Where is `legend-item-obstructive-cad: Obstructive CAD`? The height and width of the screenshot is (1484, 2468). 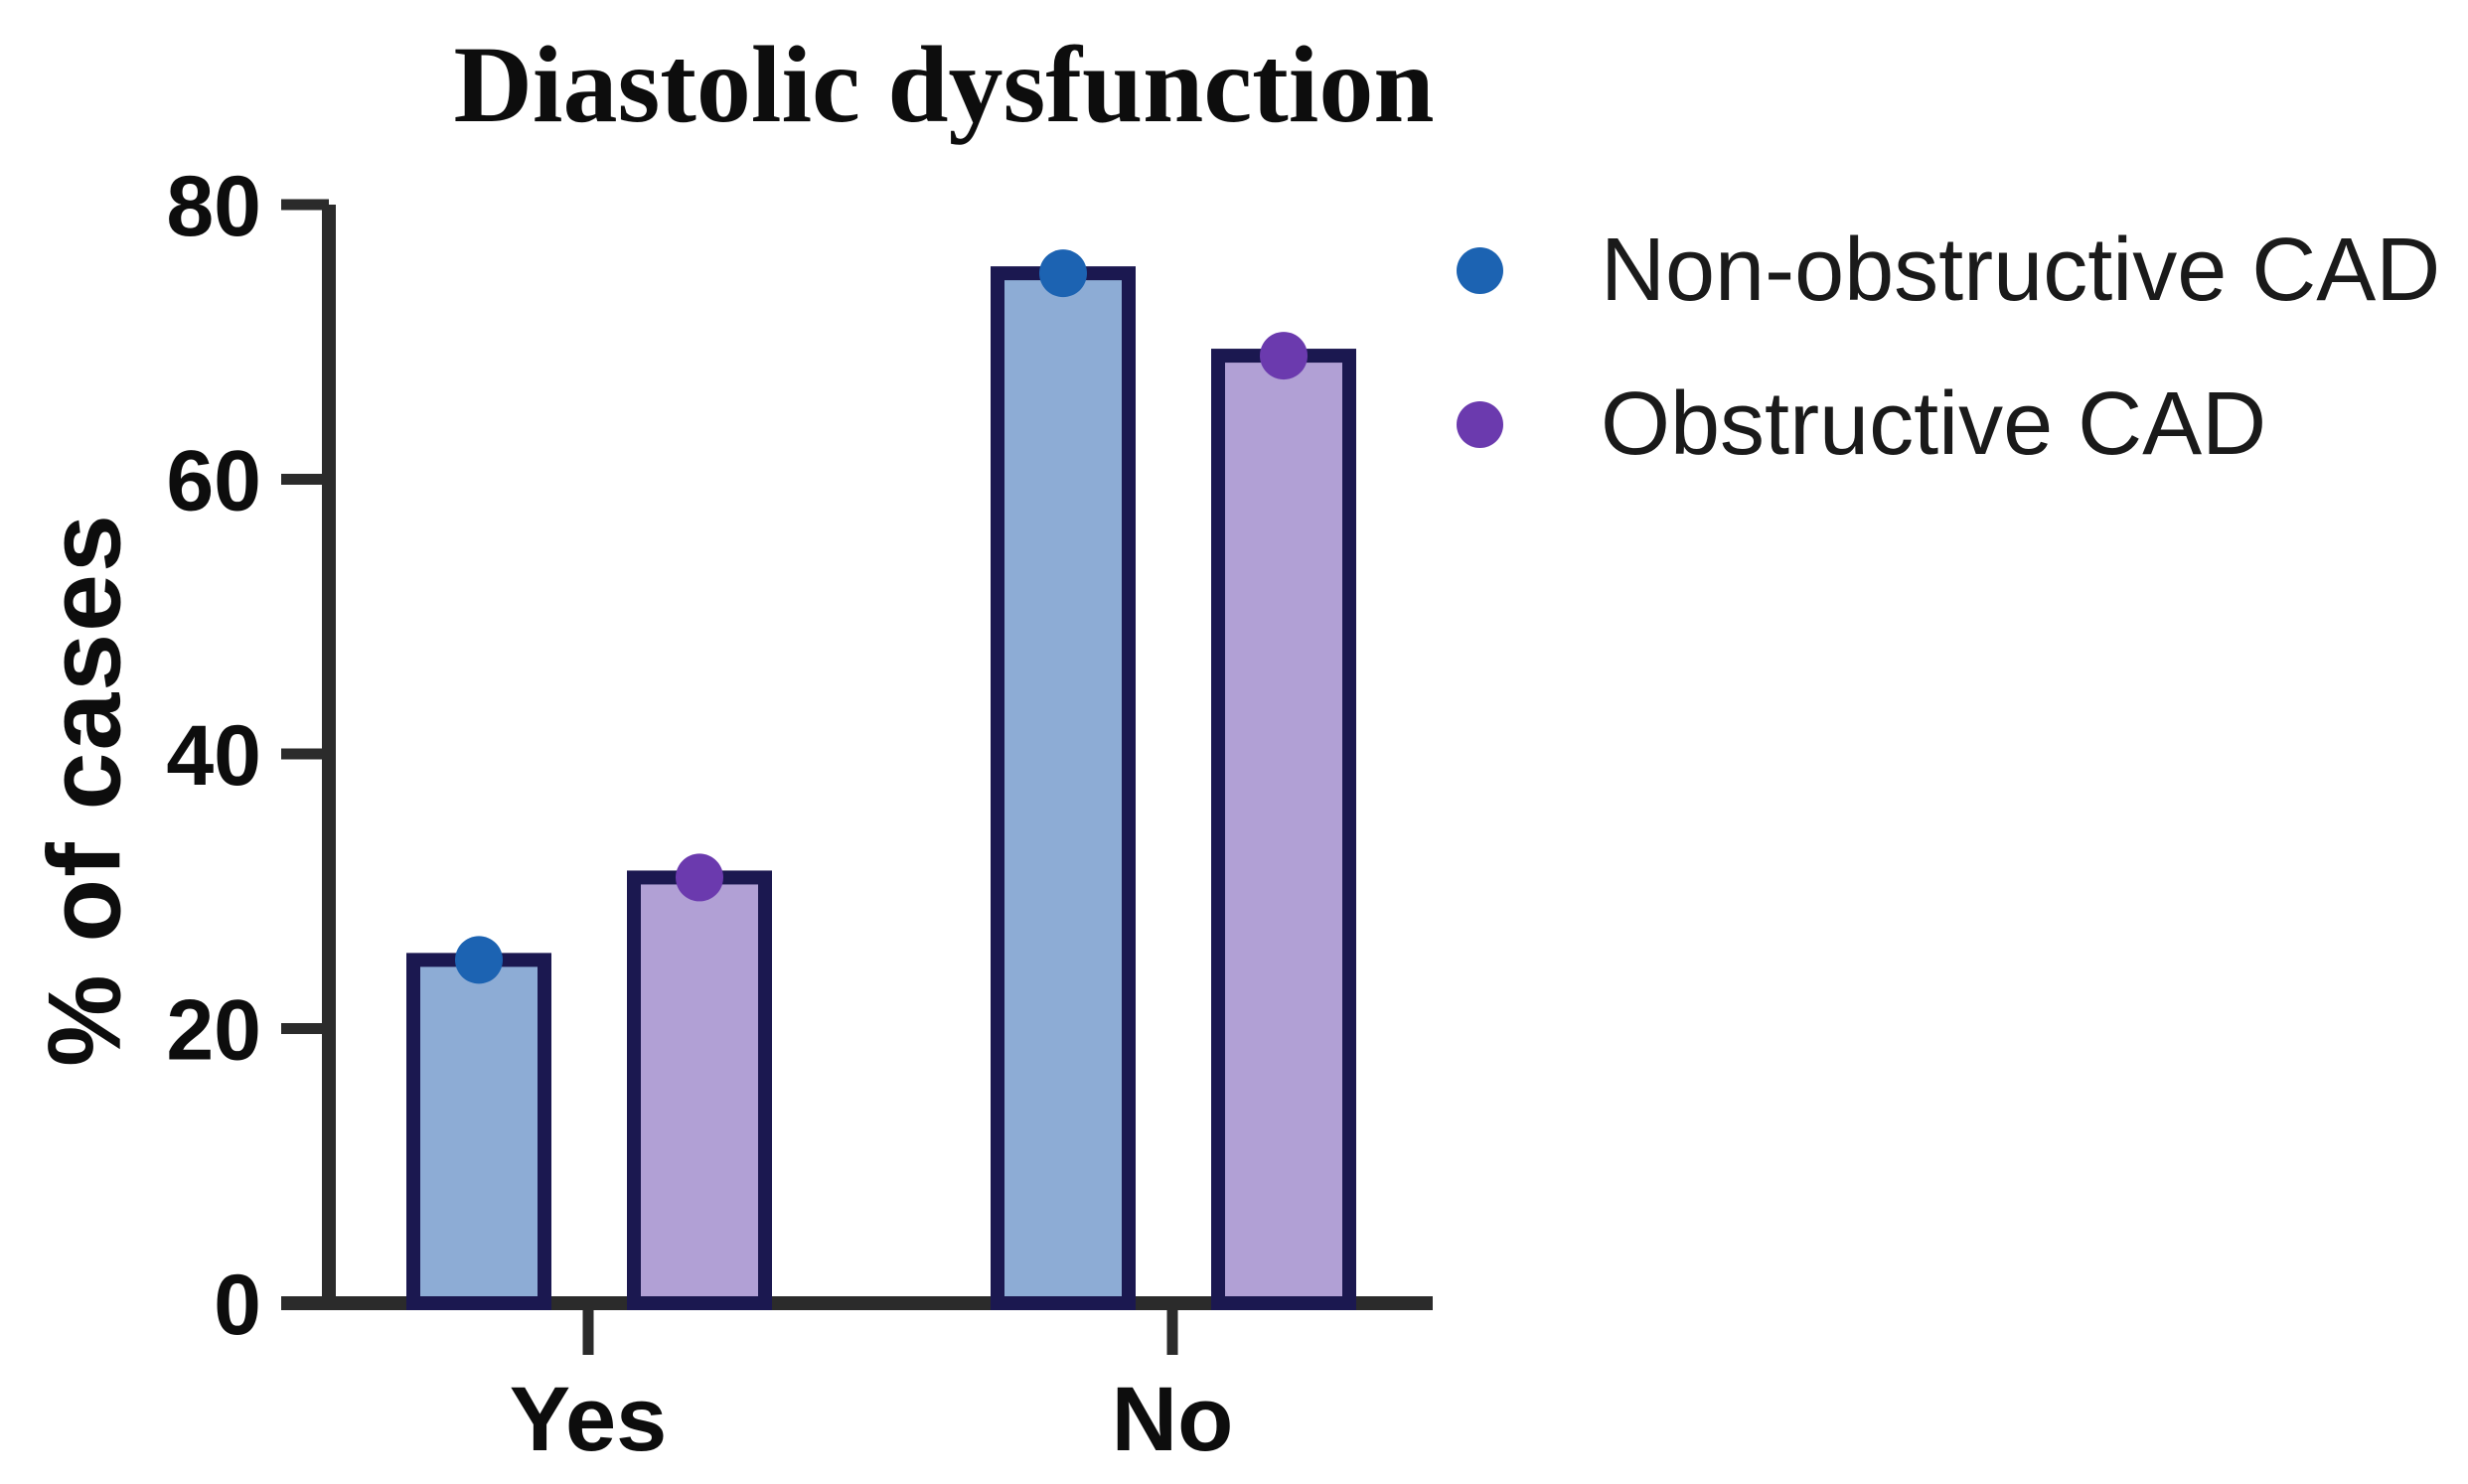 legend-item-obstructive-cad: Obstructive CAD is located at coordinates (1861, 424).